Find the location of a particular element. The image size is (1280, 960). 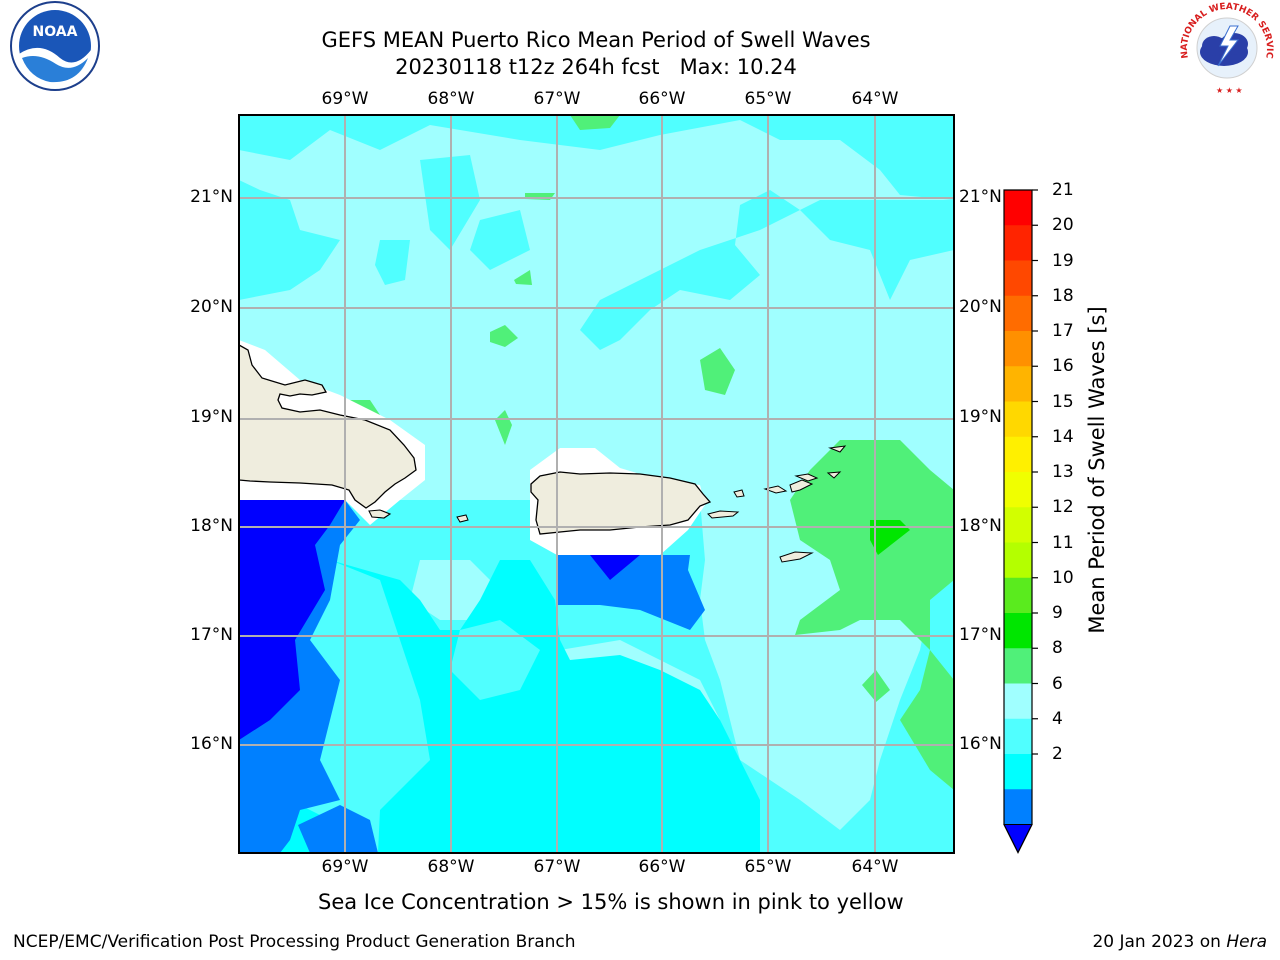

lon-tick-top: 64°W is located at coordinates (875, 99).